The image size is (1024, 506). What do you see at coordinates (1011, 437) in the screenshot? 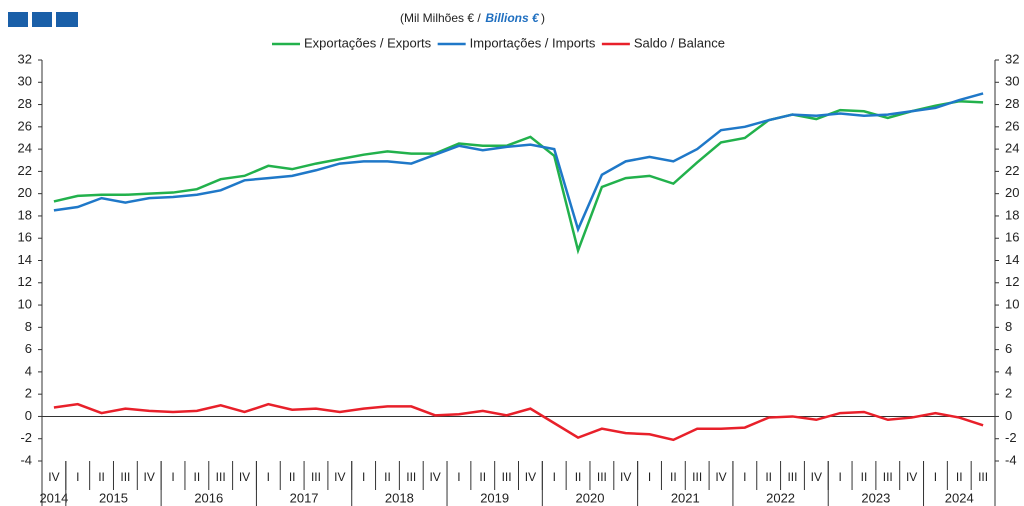
I see `y2-tick-label: -2` at bounding box center [1011, 437].